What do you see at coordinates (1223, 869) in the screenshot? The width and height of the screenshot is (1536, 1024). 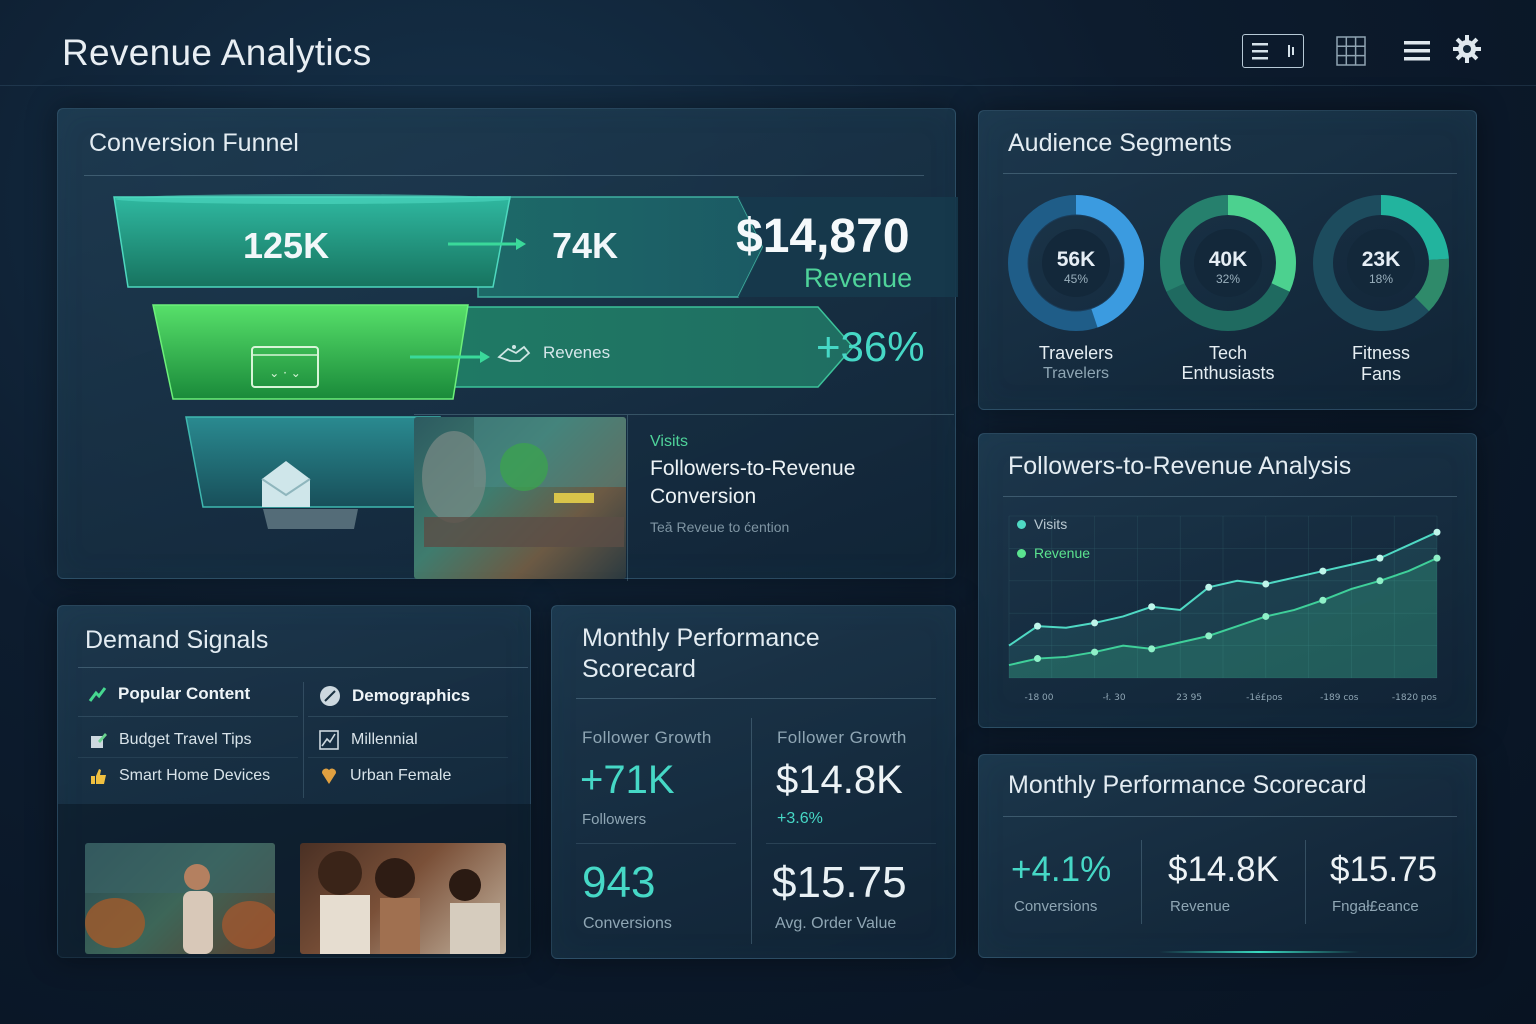 I see `summary-revenue-value: $14.8K` at bounding box center [1223, 869].